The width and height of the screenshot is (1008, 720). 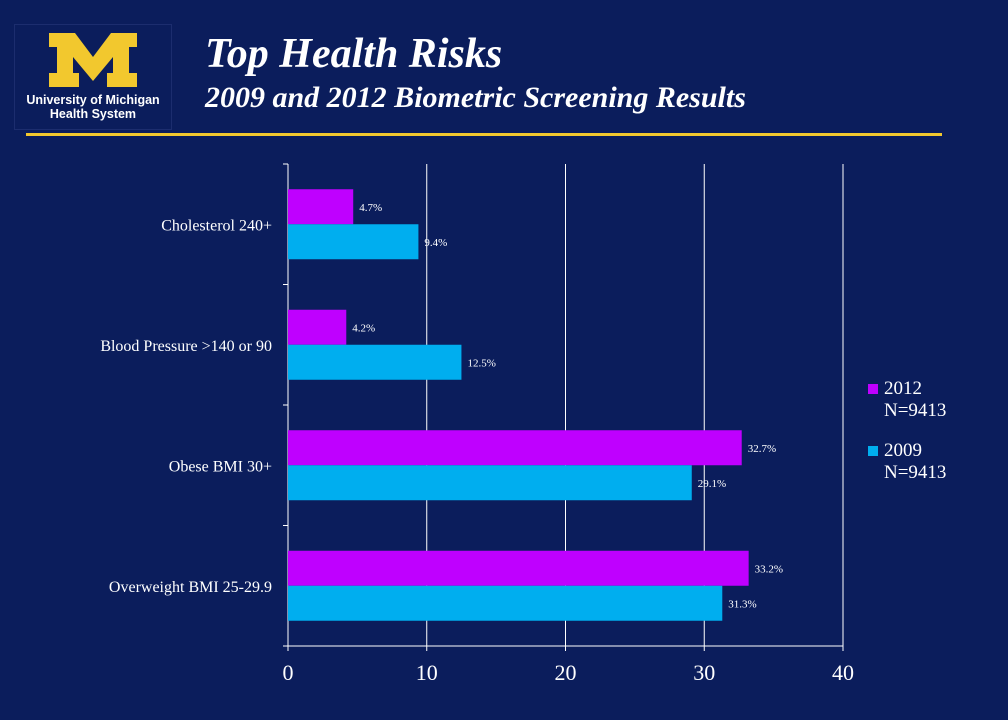 What do you see at coordinates (427, 672) in the screenshot?
I see `x-tick-label-1: 10` at bounding box center [427, 672].